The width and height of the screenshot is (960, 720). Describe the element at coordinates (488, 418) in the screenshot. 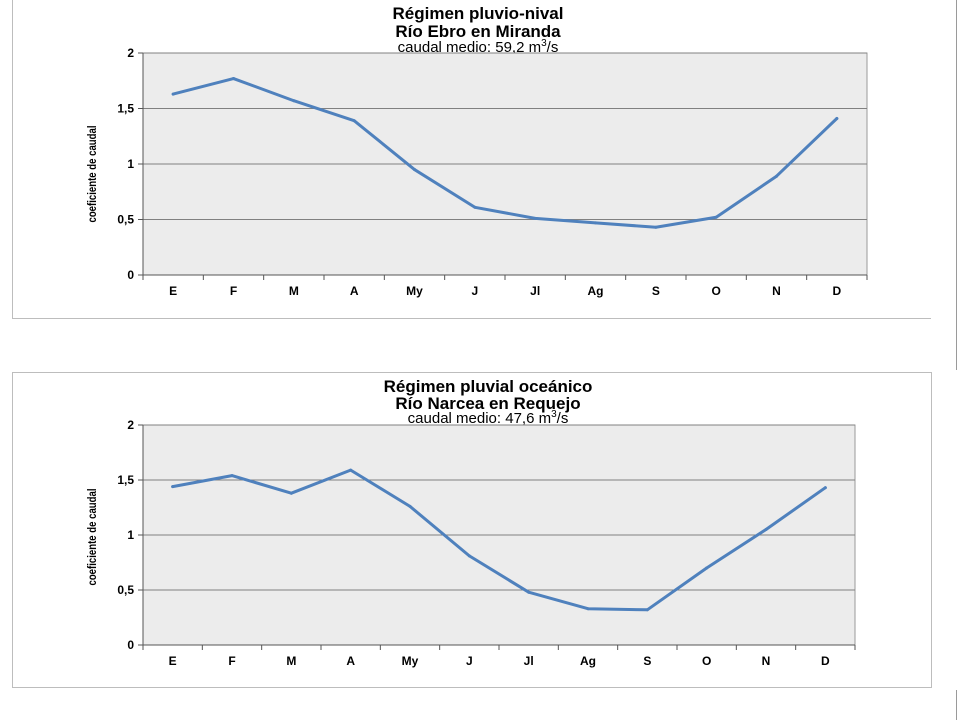

I see `chart-caption: caudal medio: 47,6 m3/s` at that location.